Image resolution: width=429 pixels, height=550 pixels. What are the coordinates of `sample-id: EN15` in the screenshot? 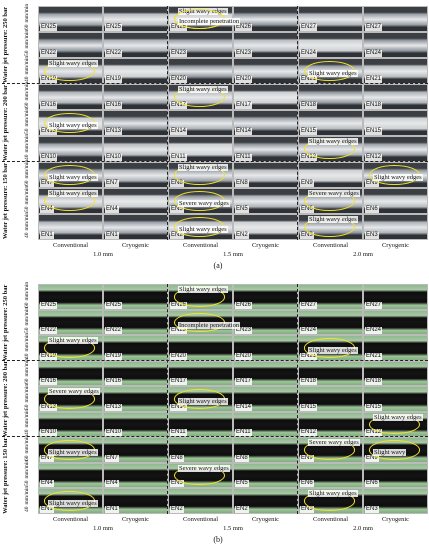 It's located at (374, 407).